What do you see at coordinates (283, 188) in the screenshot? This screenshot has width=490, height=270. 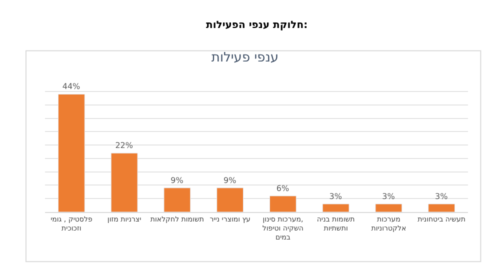 I see `data-label: 6%` at bounding box center [283, 188].